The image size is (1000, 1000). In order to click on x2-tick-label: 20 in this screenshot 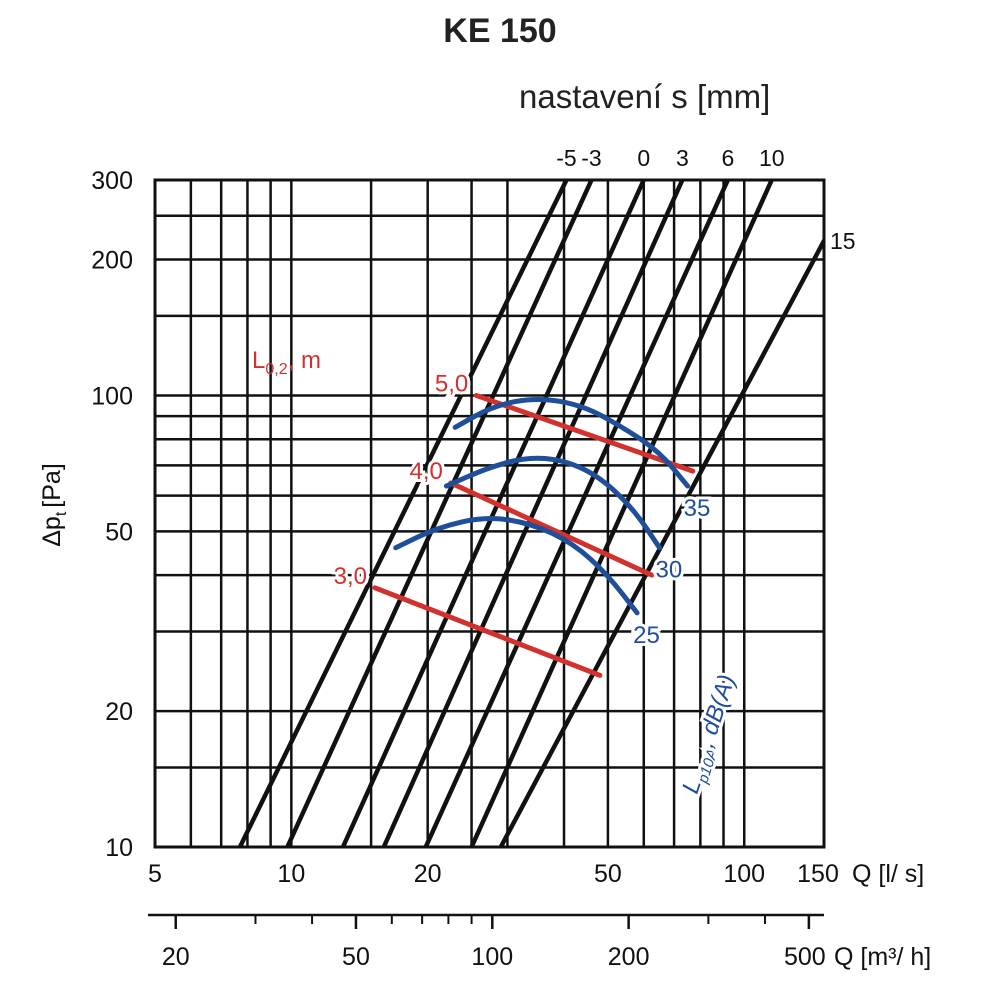, I will do `click(176, 957)`.